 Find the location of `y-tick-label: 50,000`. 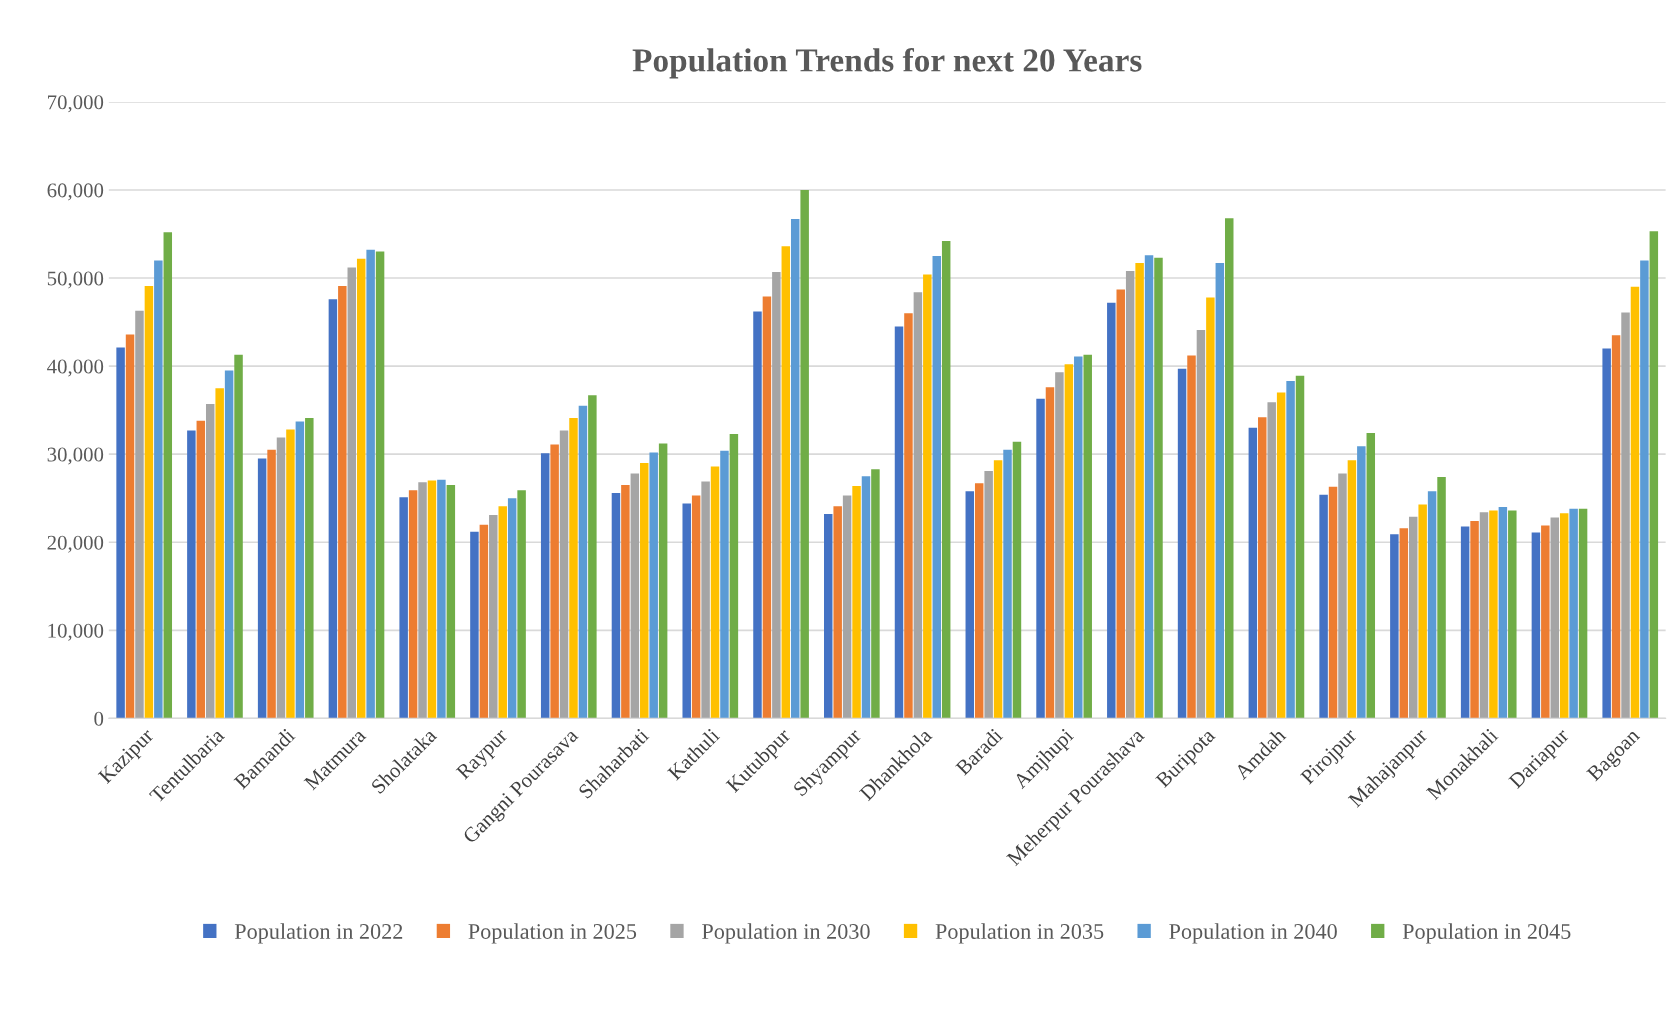

y-tick-label: 50,000 is located at coordinates (75, 280).